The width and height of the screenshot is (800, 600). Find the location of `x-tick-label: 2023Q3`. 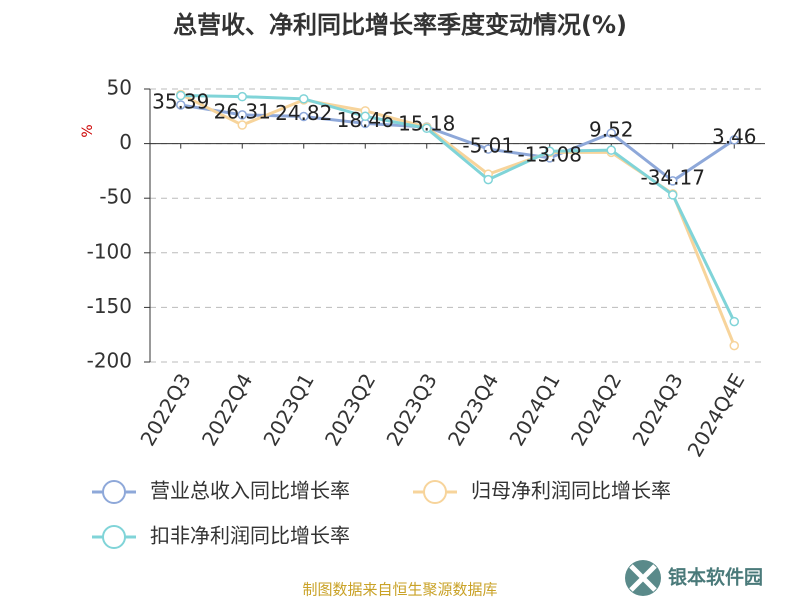

x-tick-label: 2023Q3 is located at coordinates (411, 409).